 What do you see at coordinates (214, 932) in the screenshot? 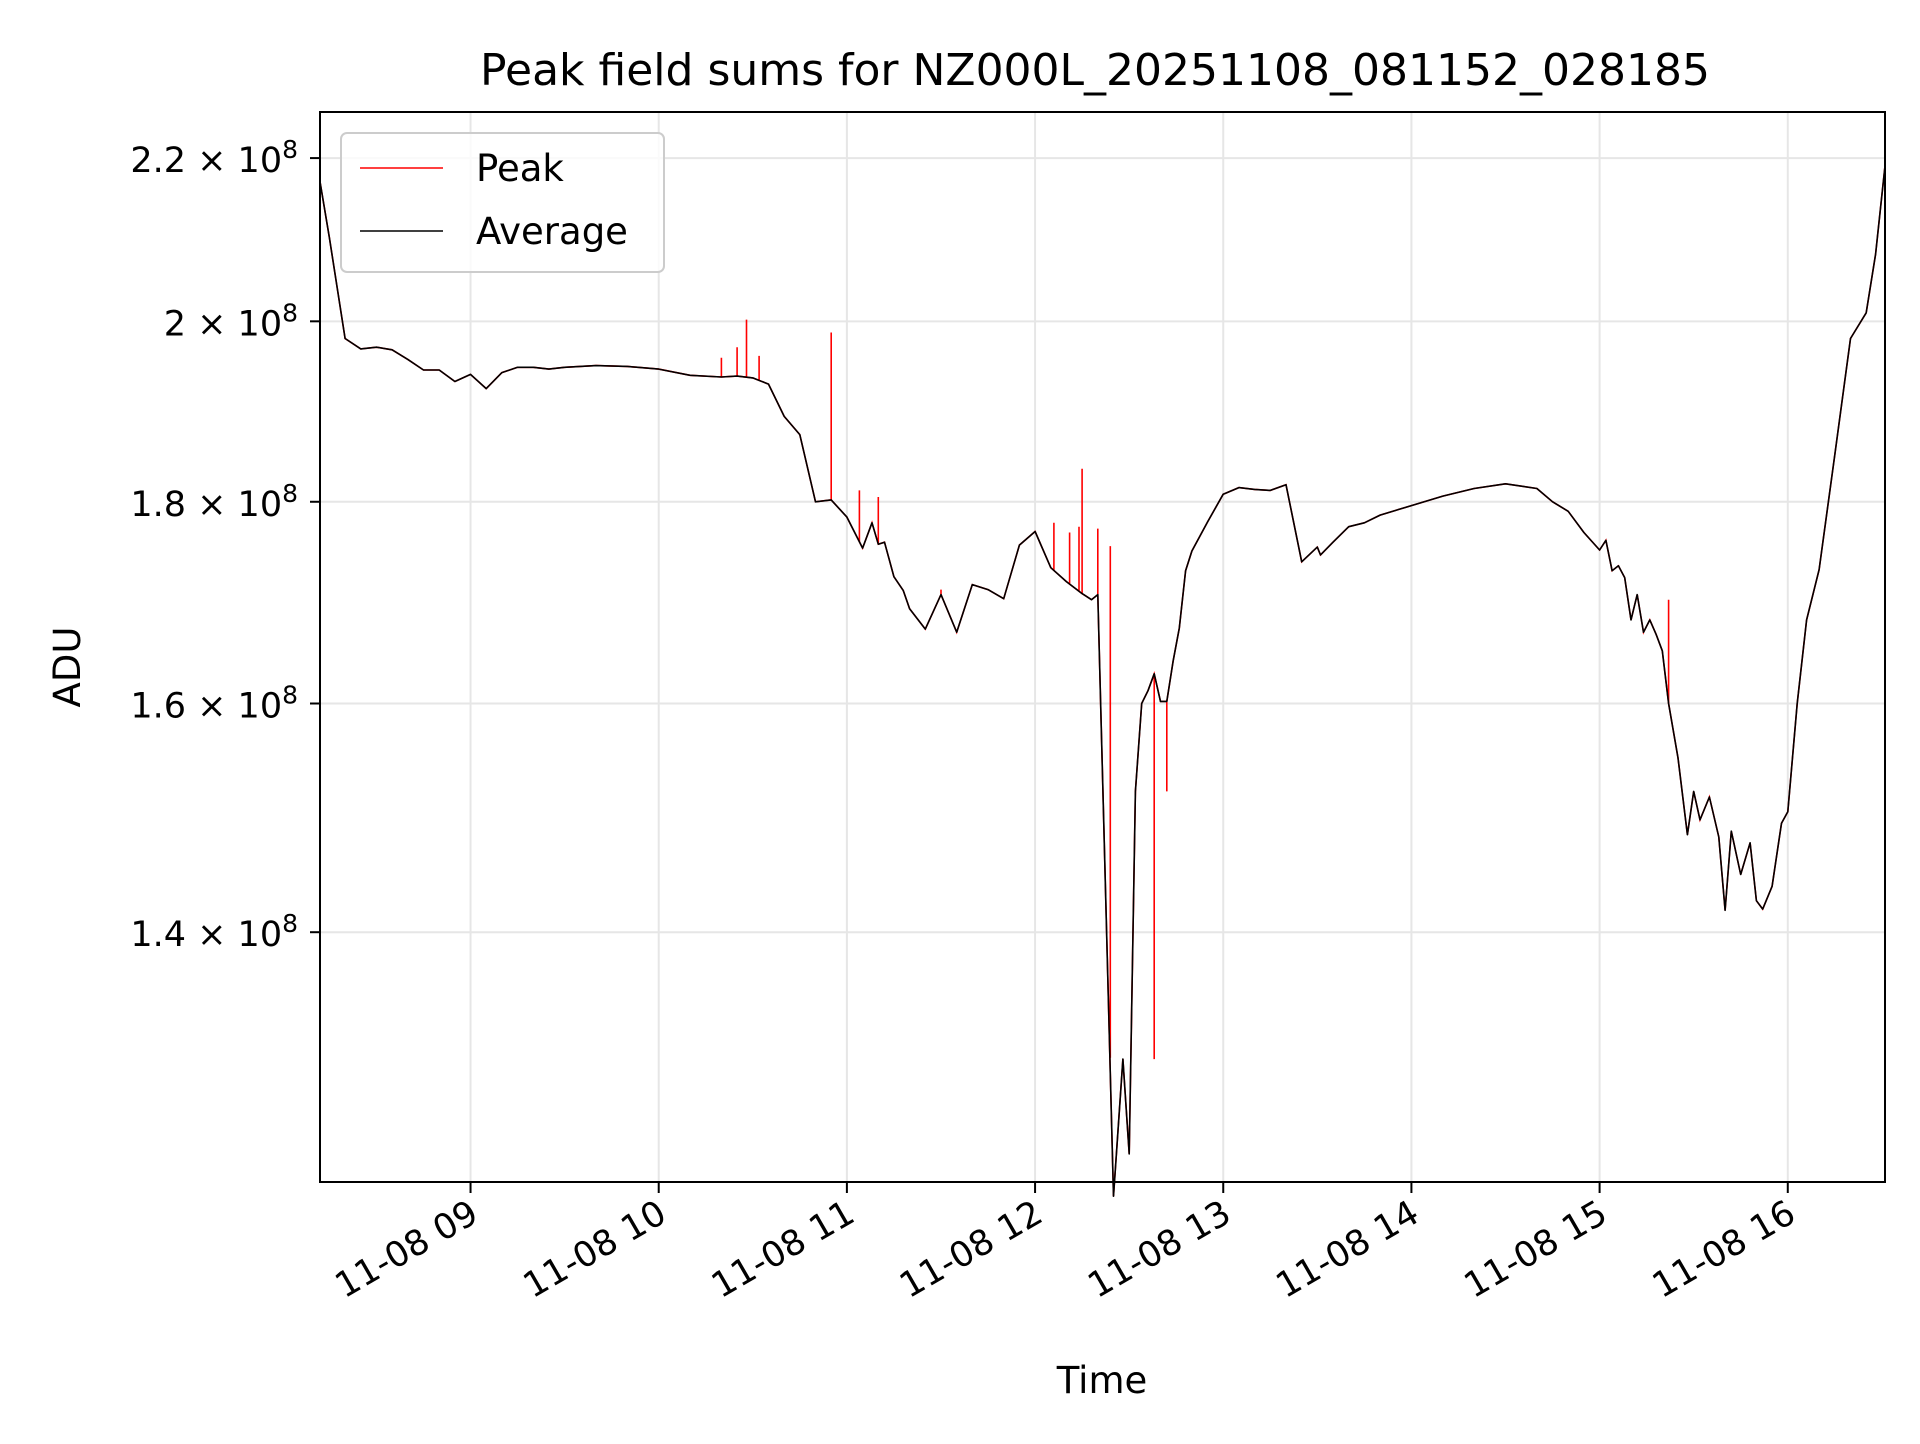
I see `y-tick-label: 1.4 × 108` at bounding box center [214, 932].